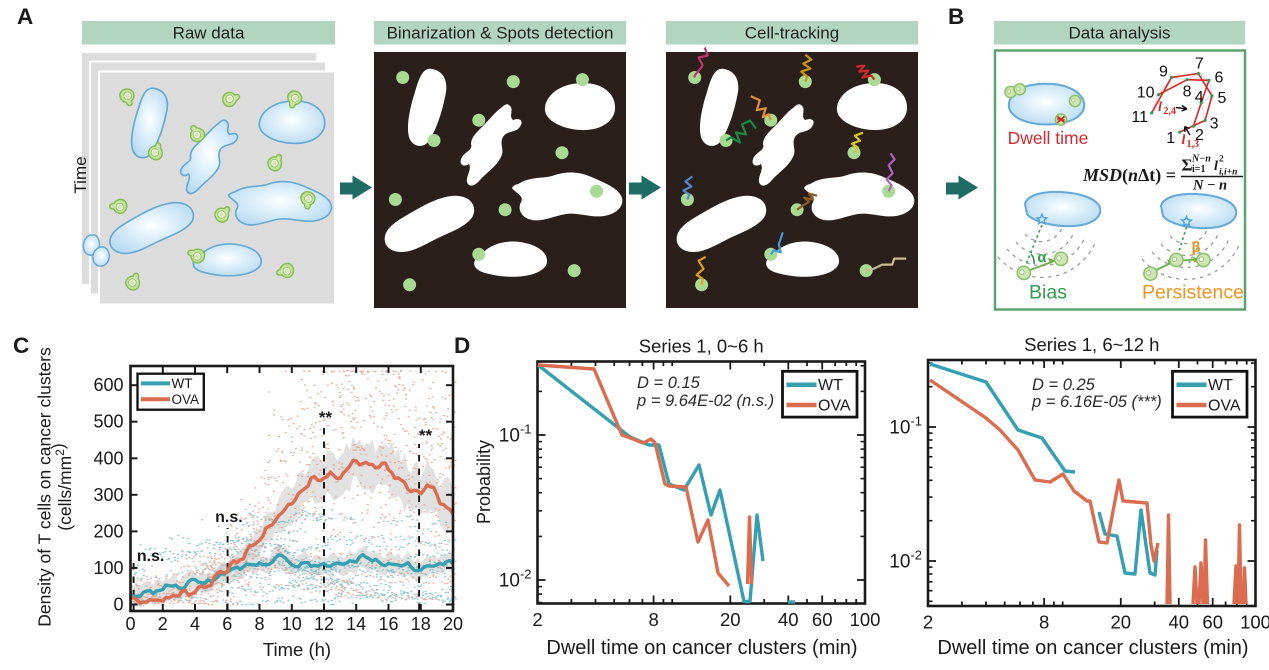 The width and height of the screenshot is (1269, 670). I want to click on svg-text: α, so click(1042, 258).